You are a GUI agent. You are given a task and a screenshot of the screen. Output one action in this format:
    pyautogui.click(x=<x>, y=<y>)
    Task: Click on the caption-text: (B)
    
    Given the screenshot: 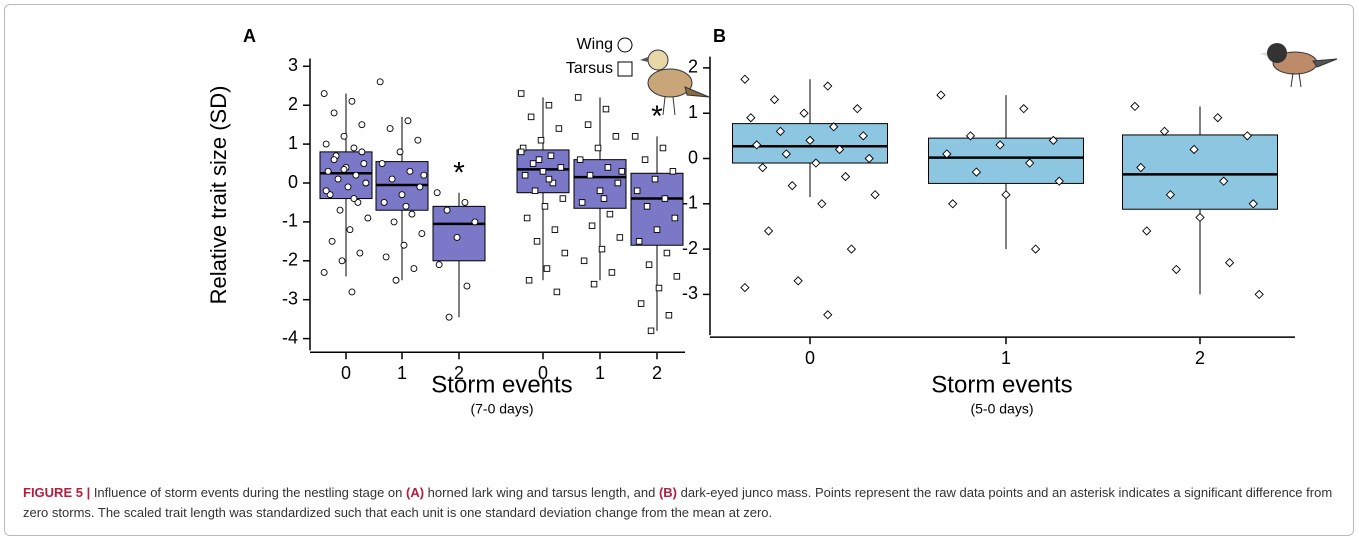 What is the action you would take?
    pyautogui.click(x=667, y=492)
    